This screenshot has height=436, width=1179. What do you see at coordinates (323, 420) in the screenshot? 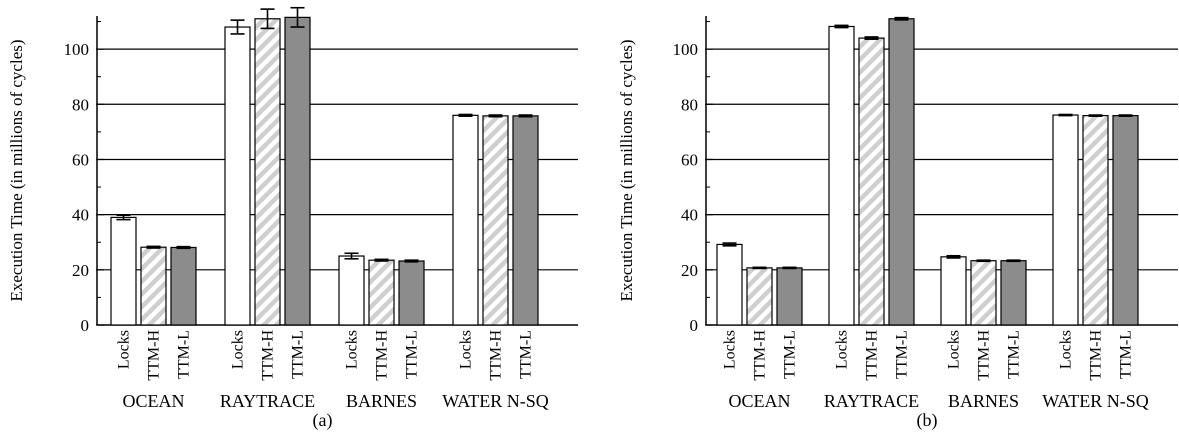
I see `panel-label: (a)` at bounding box center [323, 420].